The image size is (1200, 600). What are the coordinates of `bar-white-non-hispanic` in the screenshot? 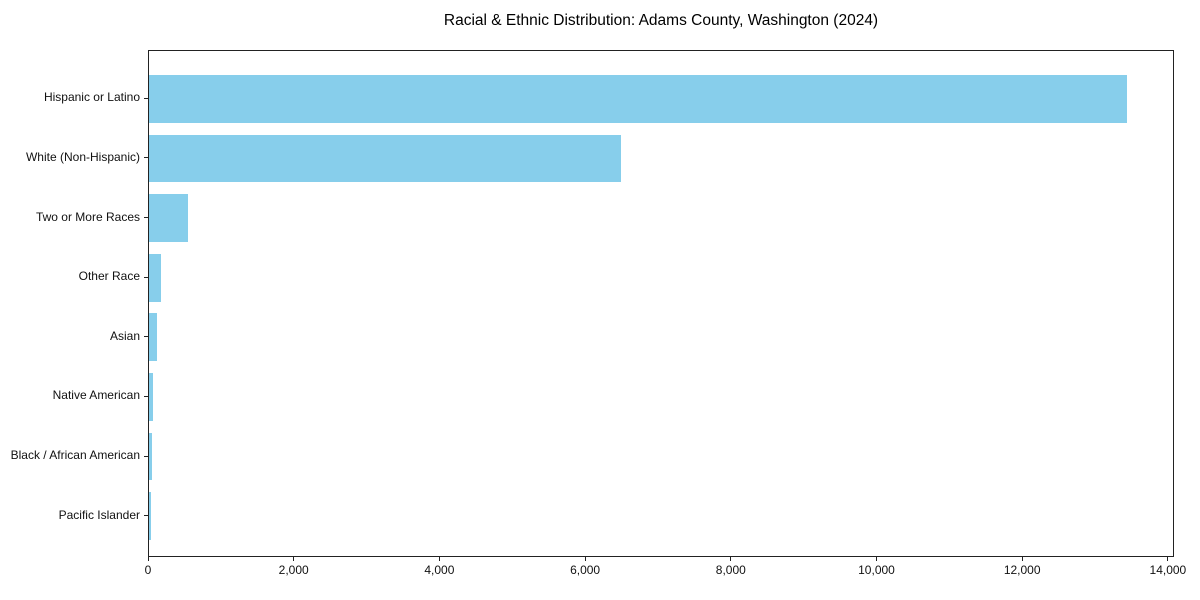 It's located at (385, 158).